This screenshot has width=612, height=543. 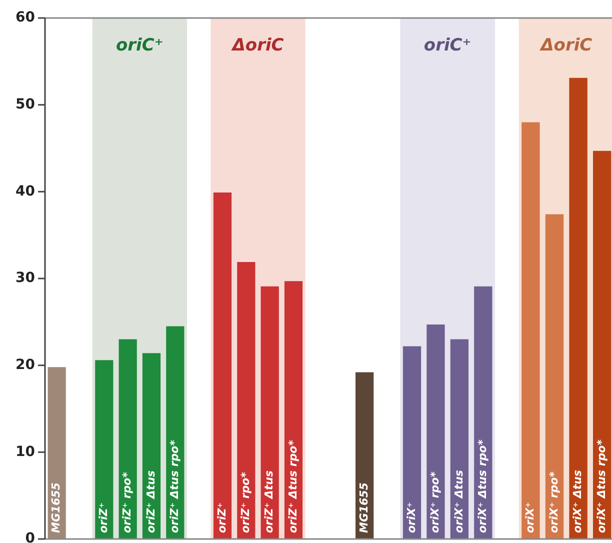 What do you see at coordinates (30, 536) in the screenshot?
I see `y-tick-label: 0` at bounding box center [30, 536].